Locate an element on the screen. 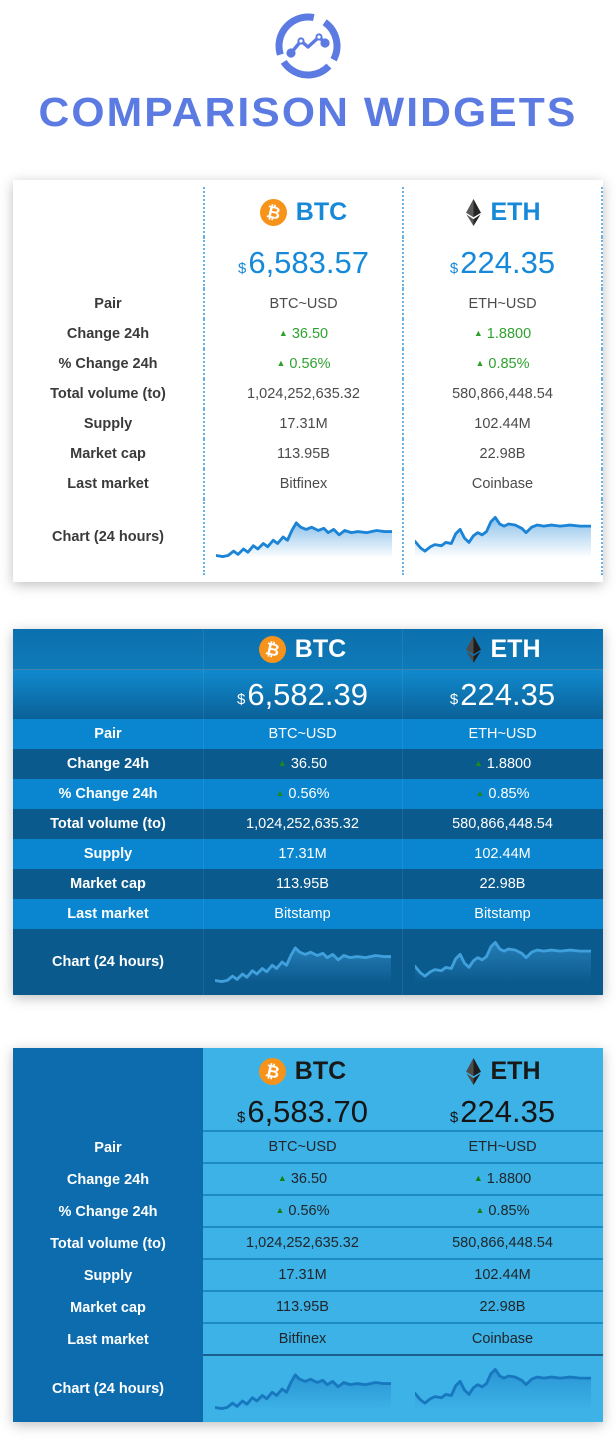 The height and width of the screenshot is (1446, 616). row-label-pair: Pair is located at coordinates (108, 304).